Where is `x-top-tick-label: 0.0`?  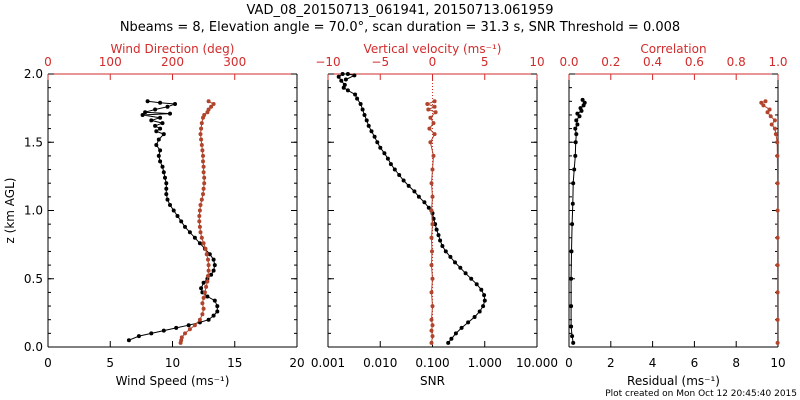
x-top-tick-label: 0.0 is located at coordinates (568, 62).